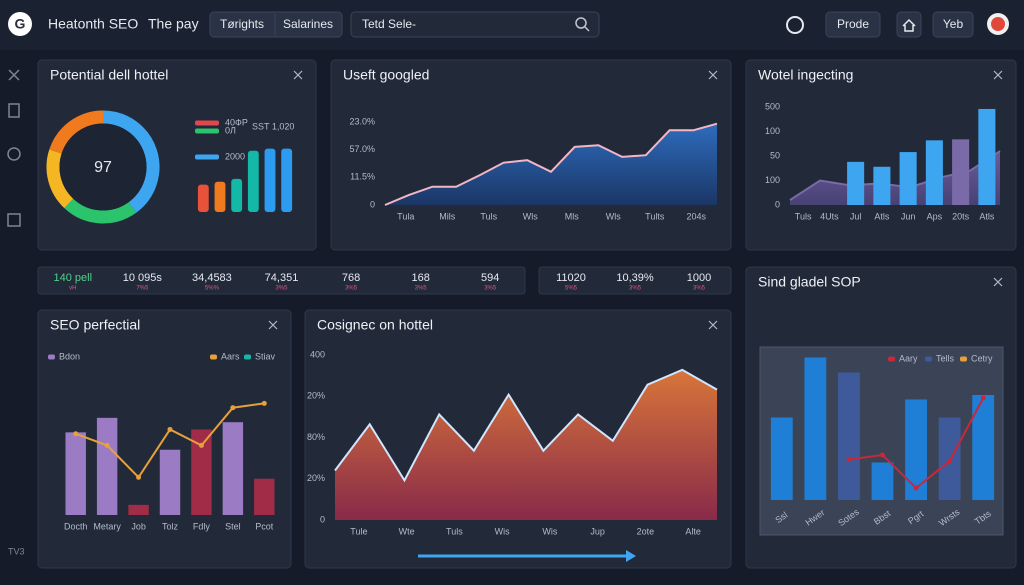  Describe the element at coordinates (982, 358) in the screenshot. I see `legend-label: Cetry` at that location.